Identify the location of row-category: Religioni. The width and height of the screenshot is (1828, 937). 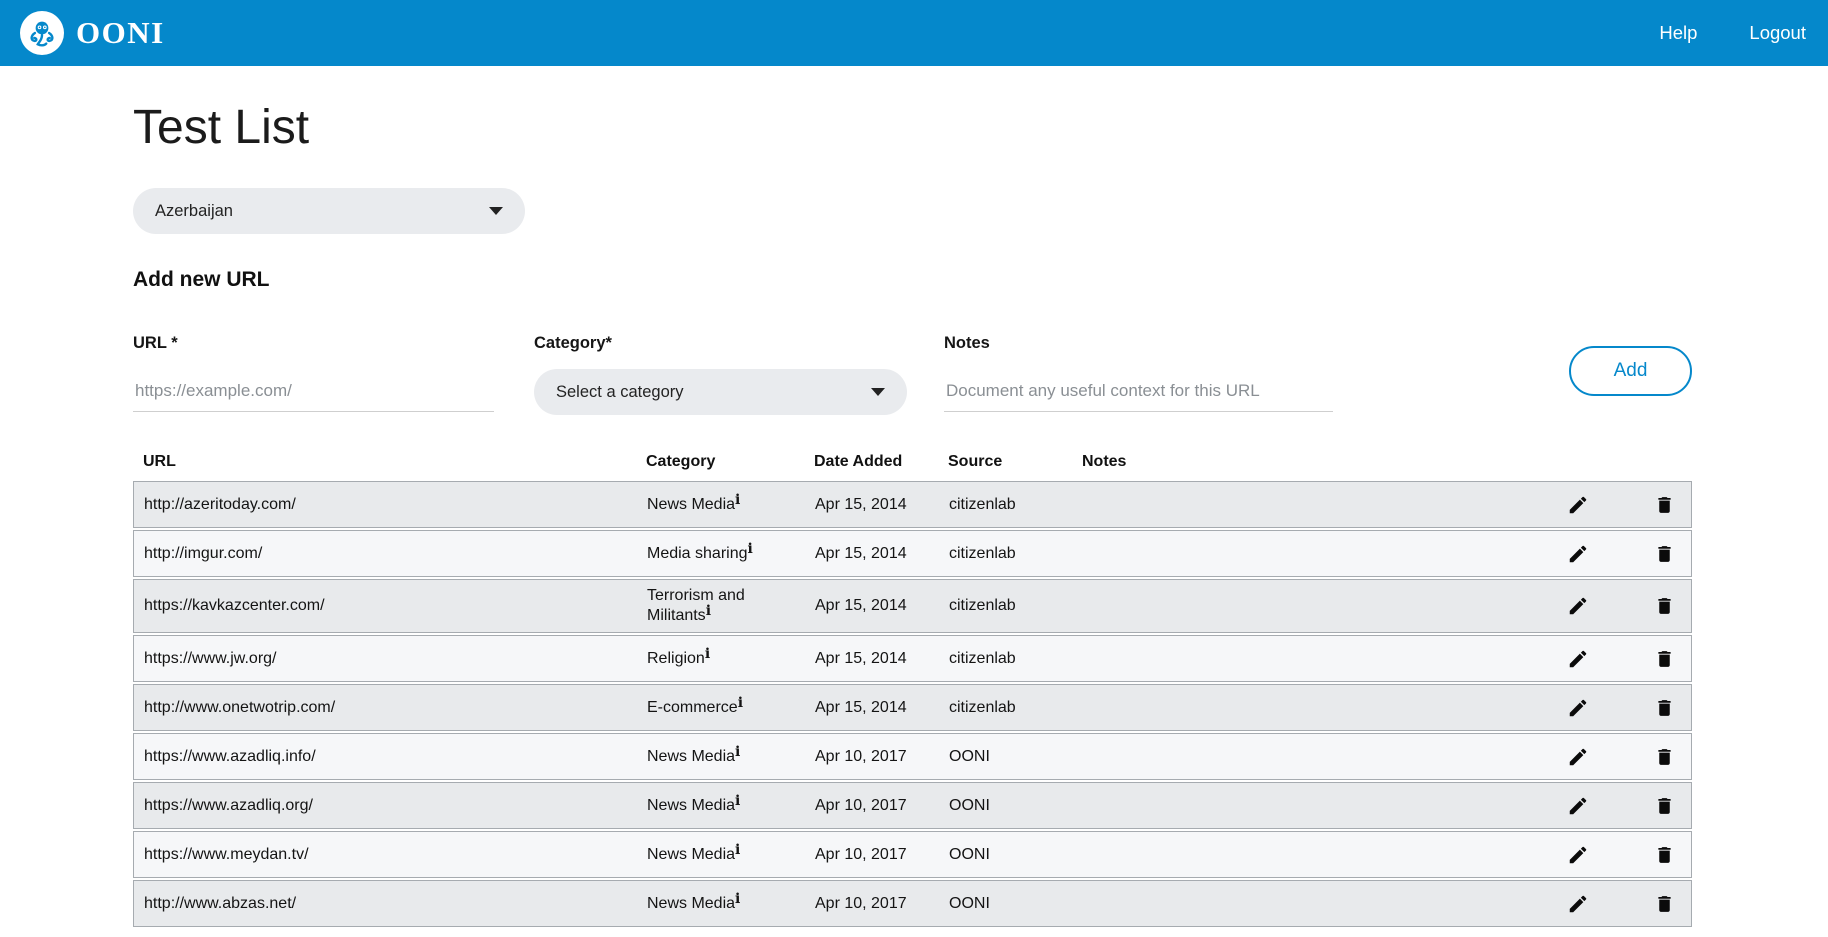
(731, 657).